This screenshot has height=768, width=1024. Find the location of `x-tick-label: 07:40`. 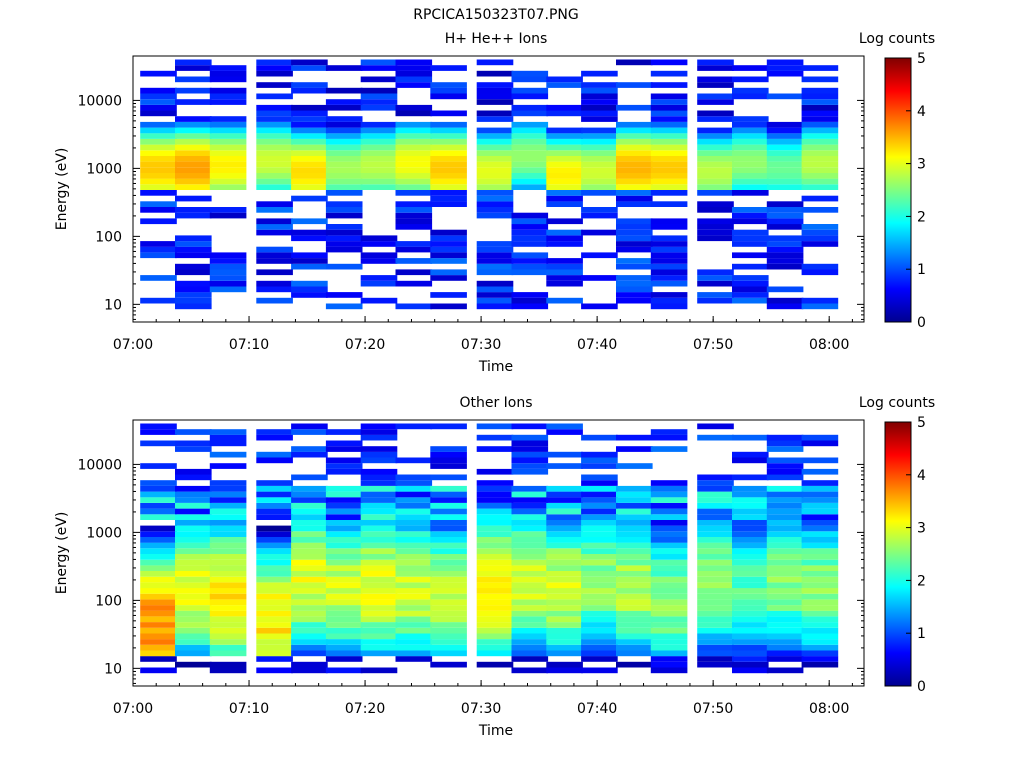

x-tick-label: 07:40 is located at coordinates (597, 709).